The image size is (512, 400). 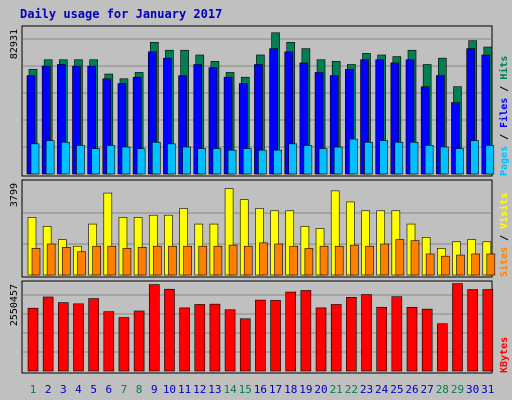 What do you see at coordinates (504, 211) in the screenshot?
I see `legend-part: Visits` at bounding box center [504, 211].